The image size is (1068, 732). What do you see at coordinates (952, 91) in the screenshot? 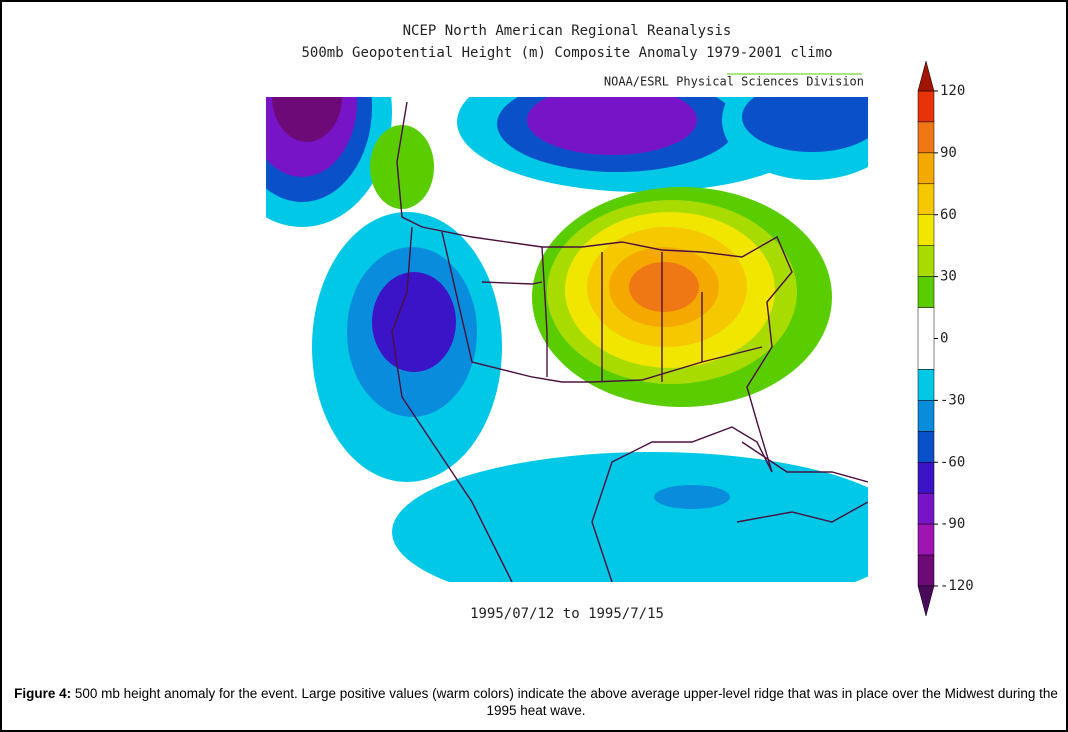
I see `tick-label: 120` at bounding box center [952, 91].